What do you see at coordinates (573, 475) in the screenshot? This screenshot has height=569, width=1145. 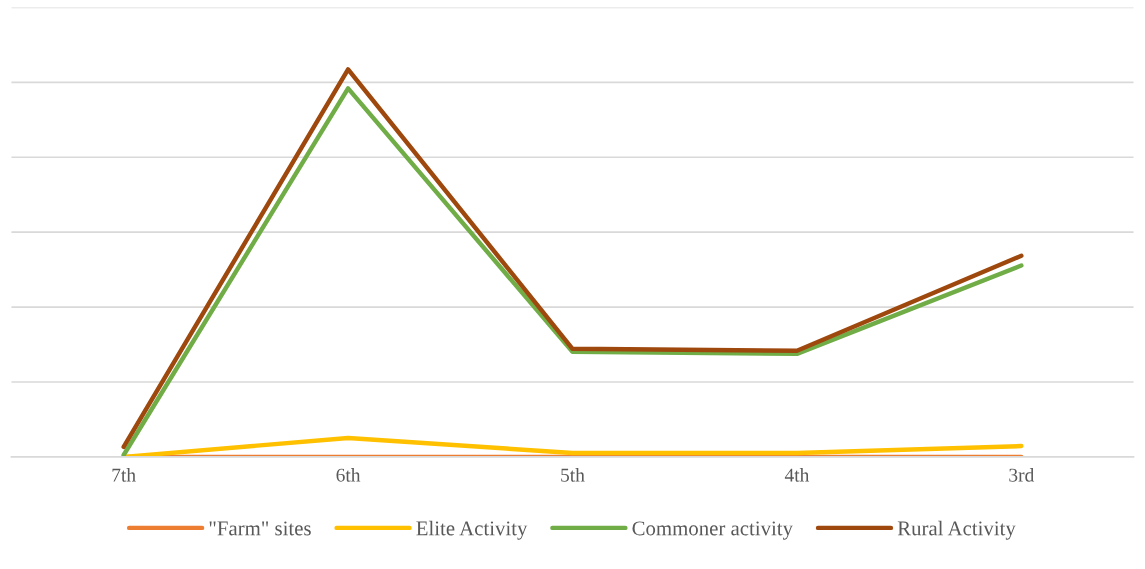 I see `x-tick-label: 5th` at bounding box center [573, 475].